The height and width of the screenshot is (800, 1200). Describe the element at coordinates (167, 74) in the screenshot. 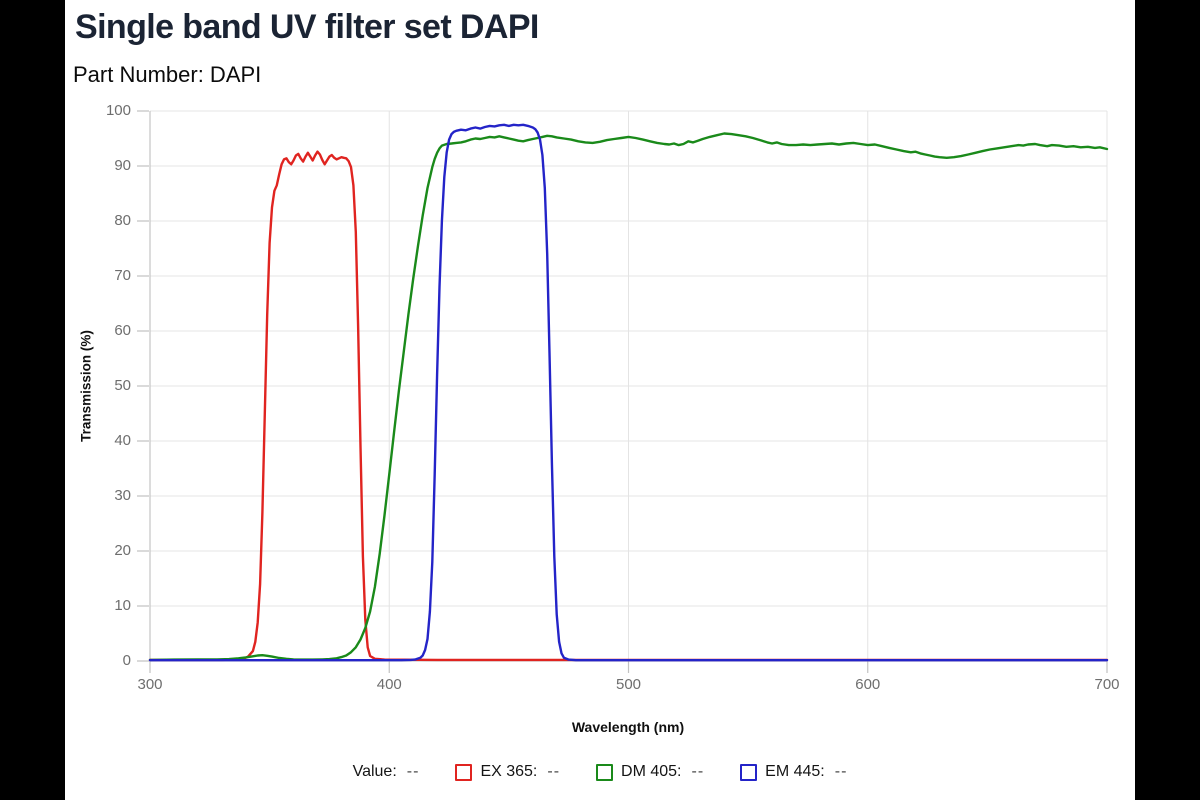

I see `part-number-label: Part Number: DAPI` at that location.